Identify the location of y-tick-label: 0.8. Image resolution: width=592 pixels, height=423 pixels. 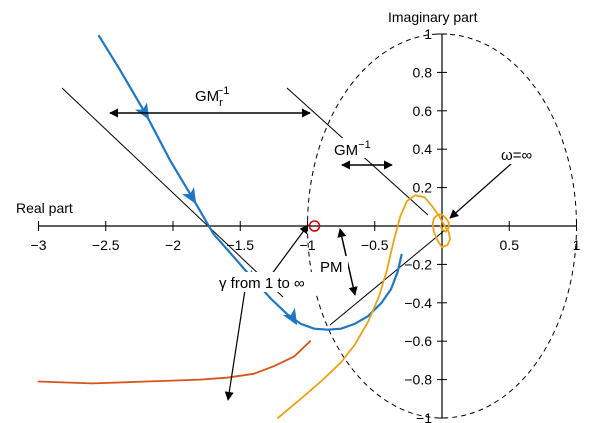
(423, 72).